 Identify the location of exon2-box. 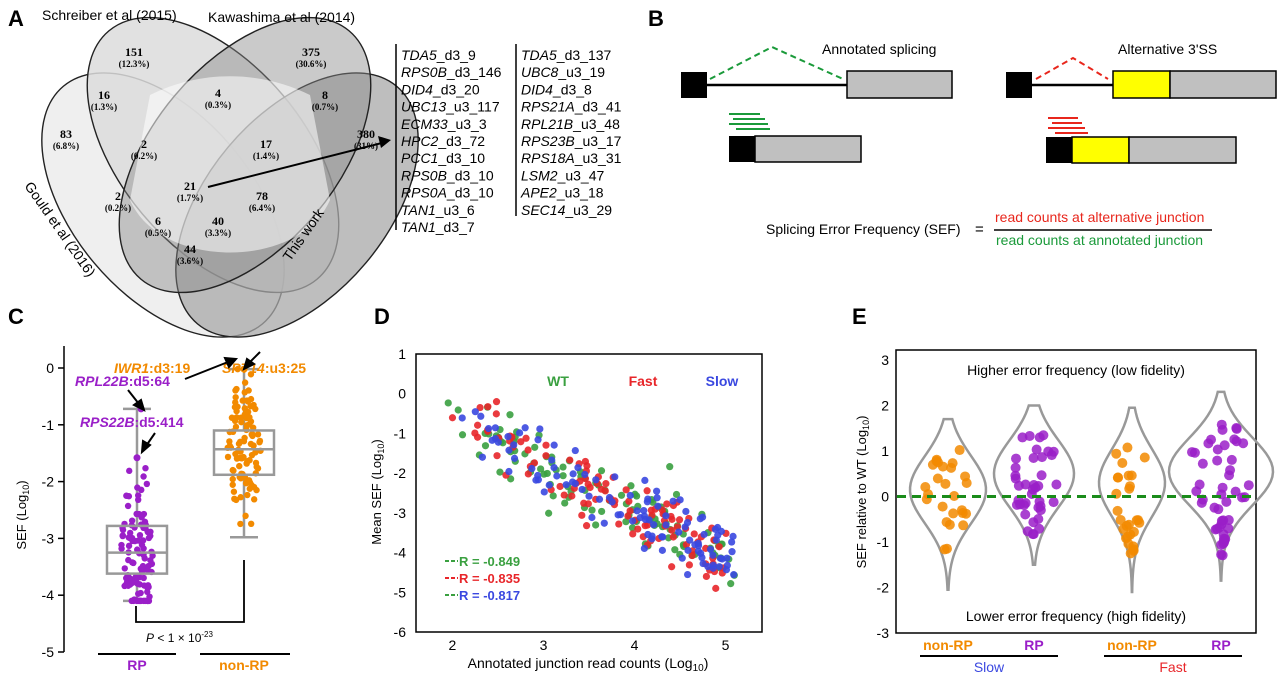
(899, 84).